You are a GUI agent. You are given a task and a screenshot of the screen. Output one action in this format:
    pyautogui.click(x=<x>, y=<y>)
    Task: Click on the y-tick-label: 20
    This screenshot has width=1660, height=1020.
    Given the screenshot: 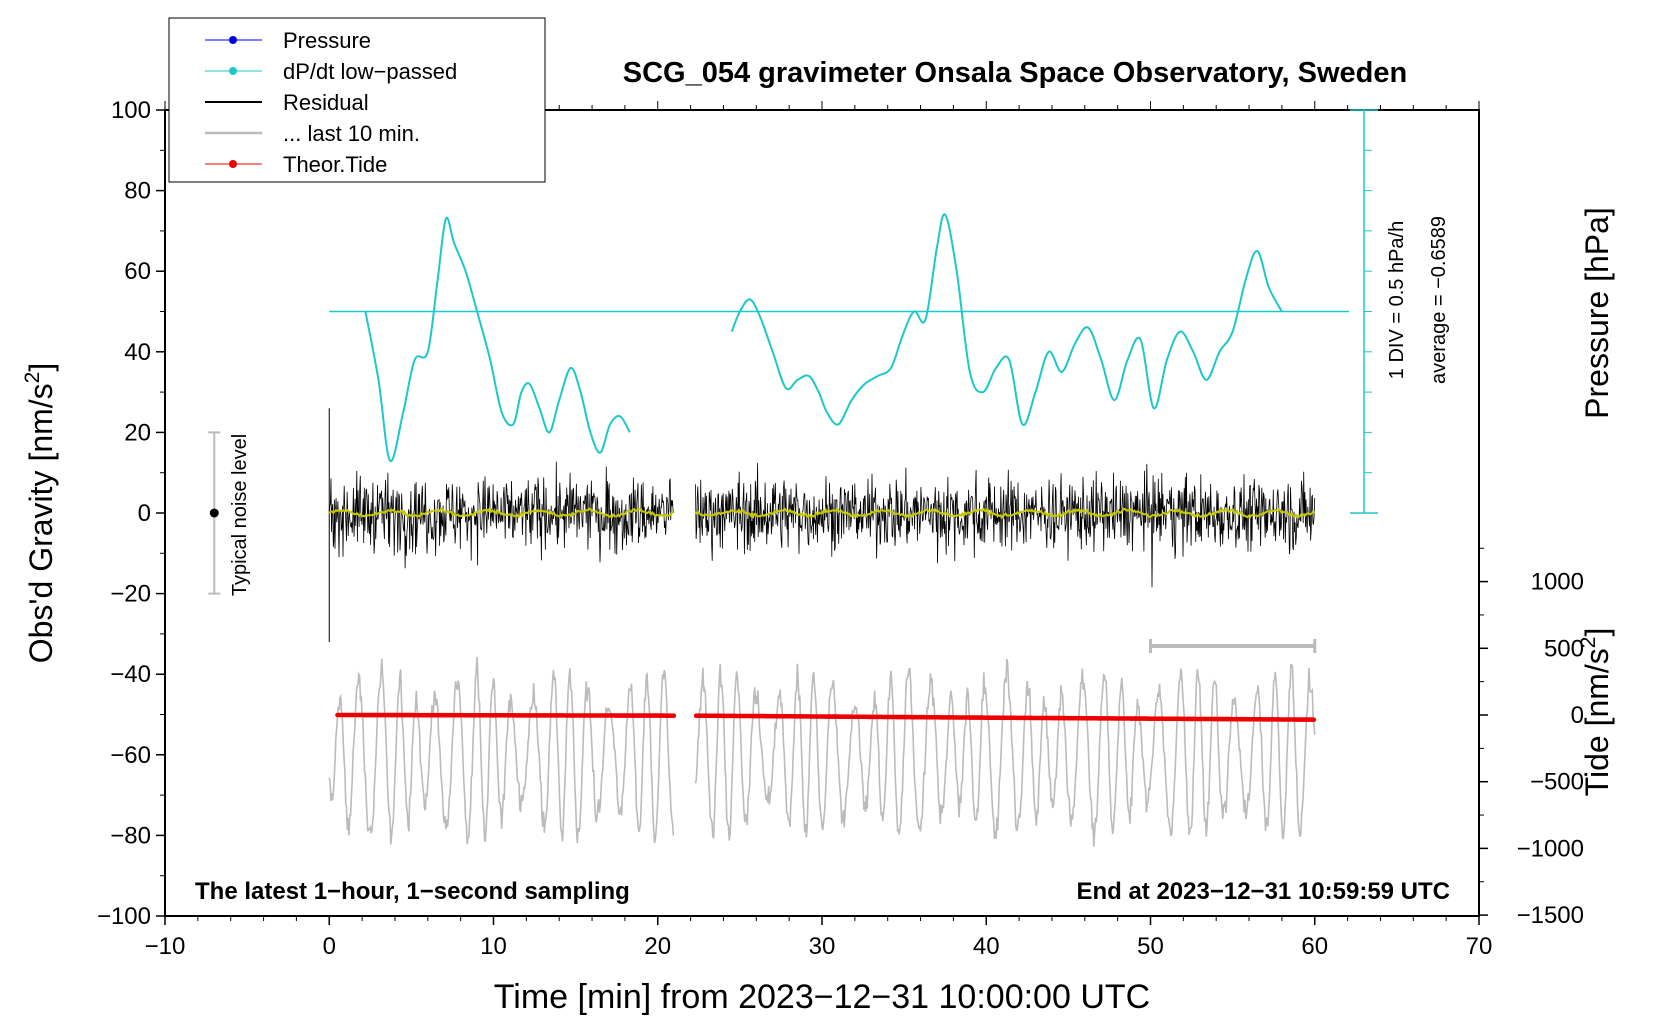 What is the action you would take?
    pyautogui.click(x=137, y=432)
    